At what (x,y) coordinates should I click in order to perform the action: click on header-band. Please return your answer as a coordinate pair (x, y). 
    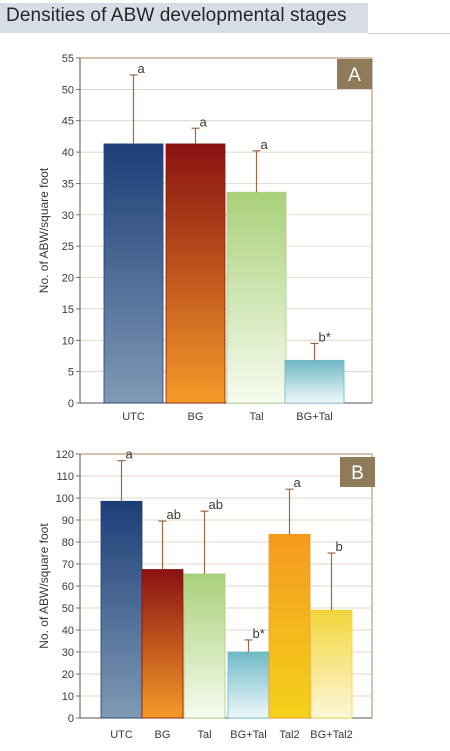
    Looking at the image, I should click on (184, 18).